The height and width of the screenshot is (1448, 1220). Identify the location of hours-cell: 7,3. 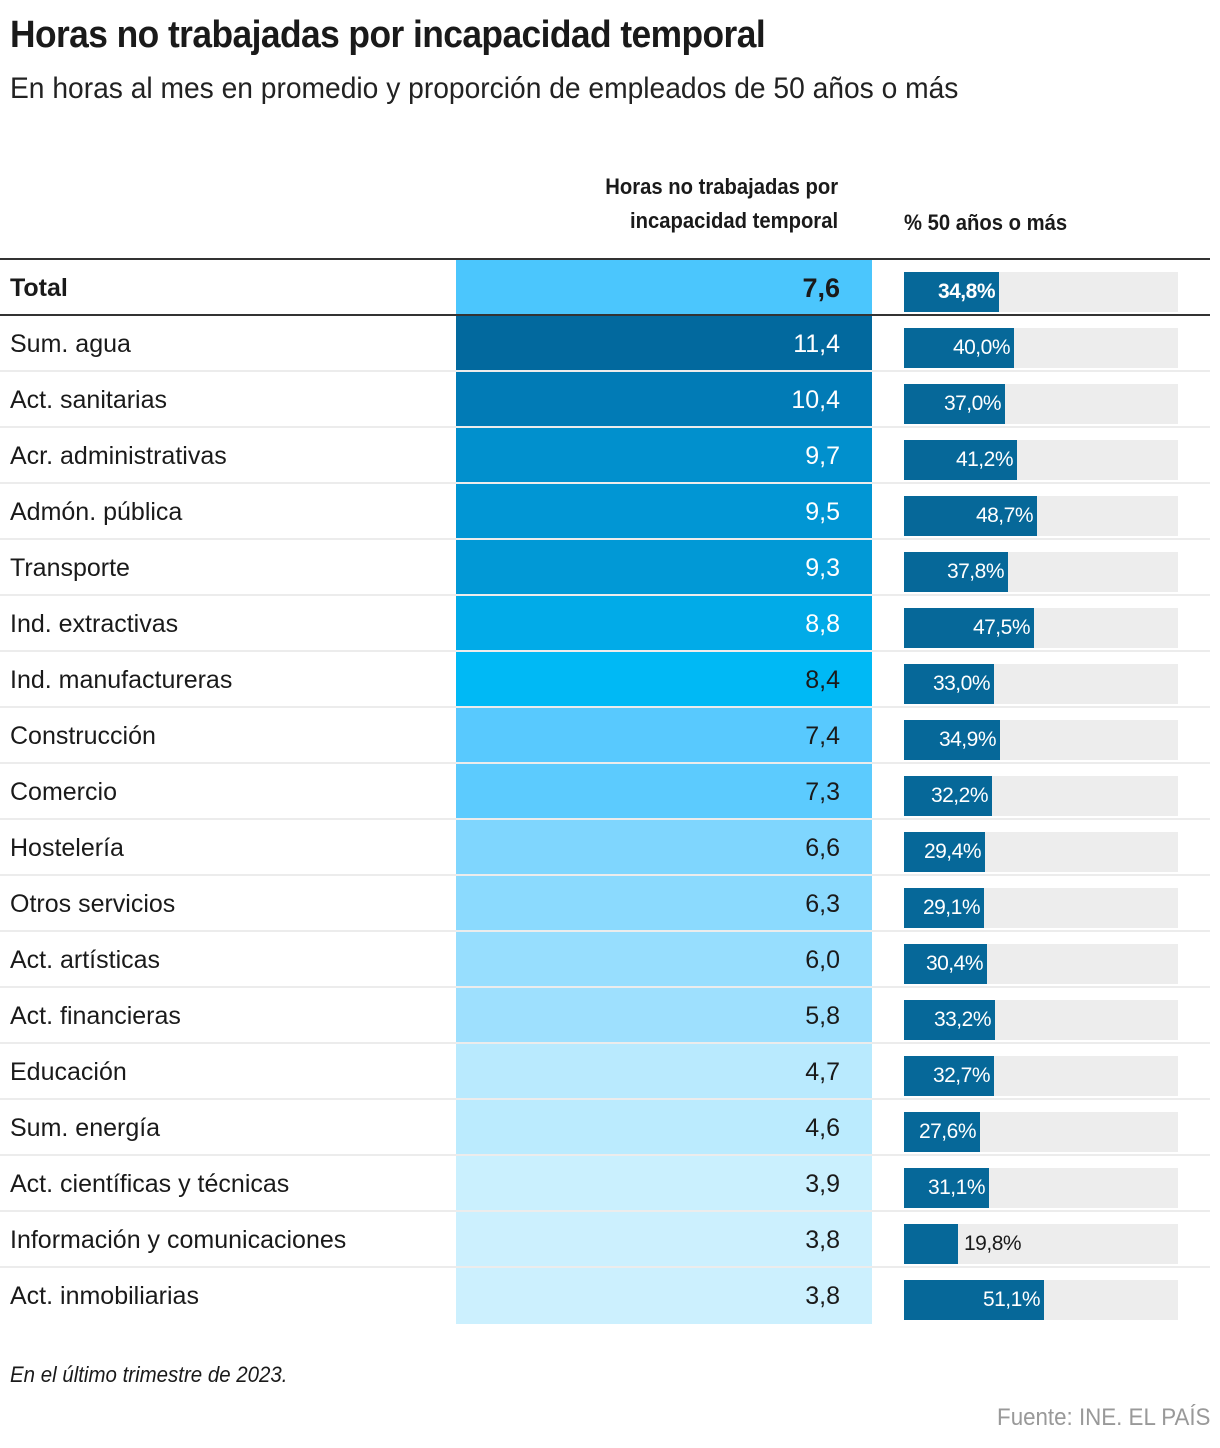
(664, 792).